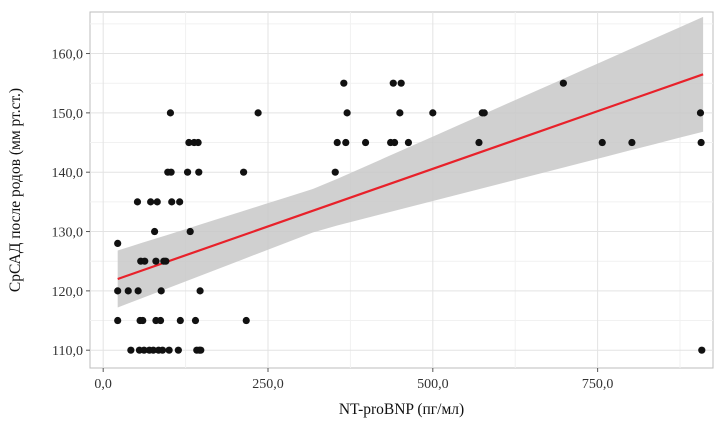 The image size is (720, 423). What do you see at coordinates (68, 173) in the screenshot?
I see `y-tick-label: 140,0` at bounding box center [68, 173].